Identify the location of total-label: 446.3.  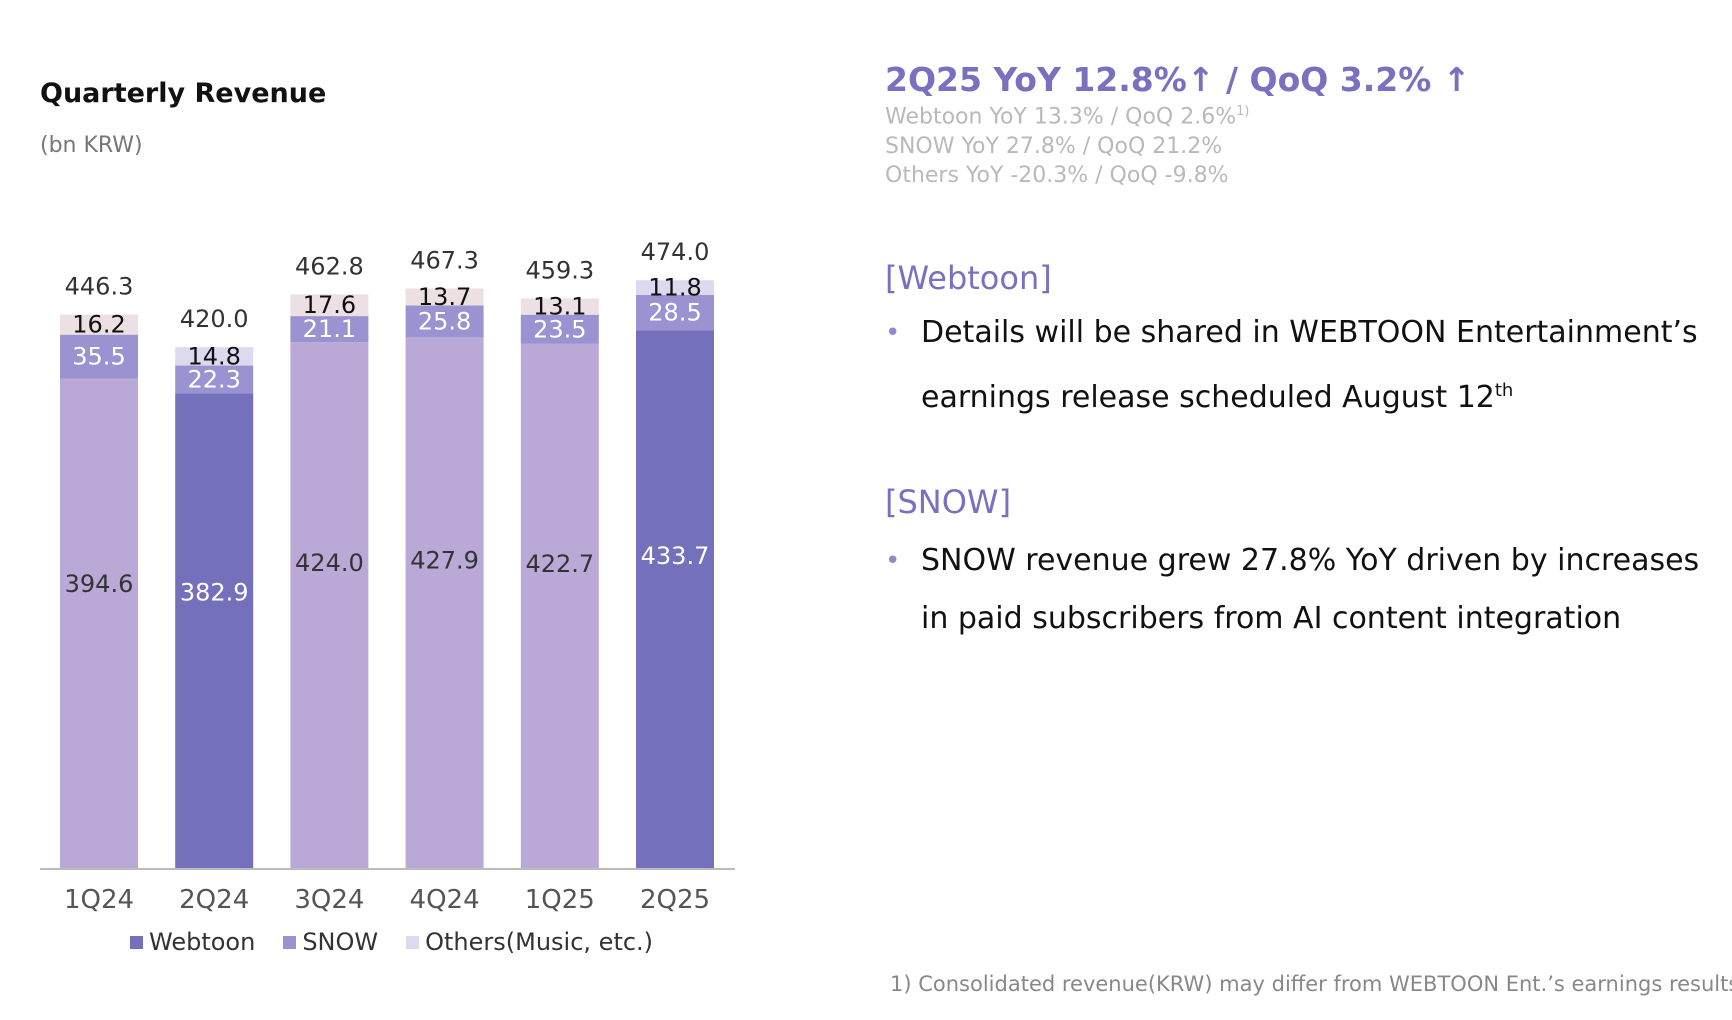
(99, 287).